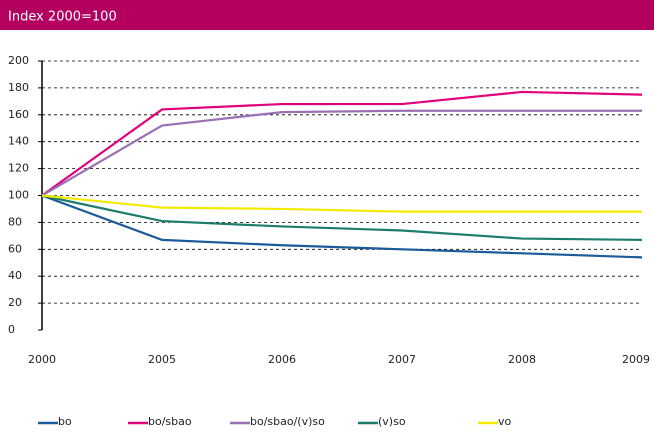 The width and height of the screenshot is (654, 434). I want to click on y-tick-label: 60, so click(15, 248).